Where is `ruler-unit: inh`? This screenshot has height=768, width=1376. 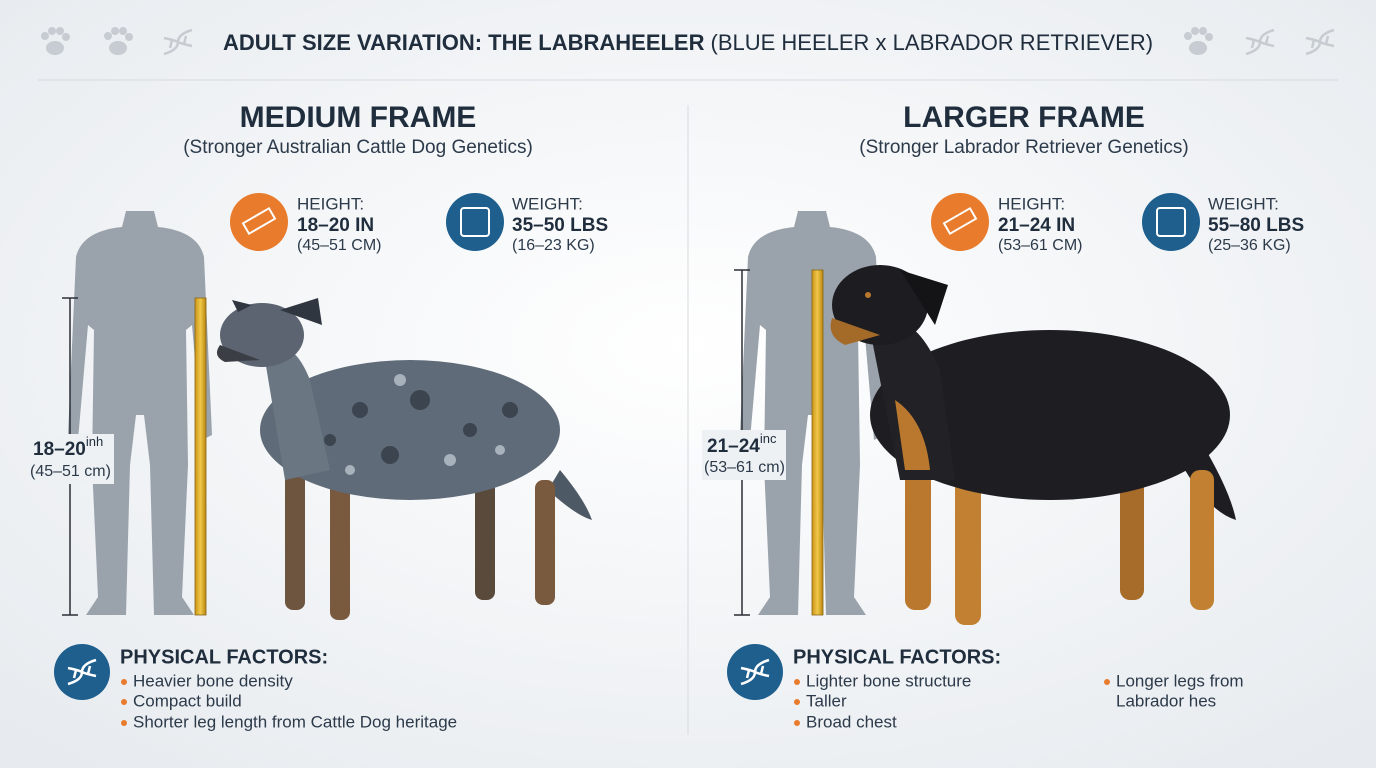
ruler-unit: inh is located at coordinates (94, 441).